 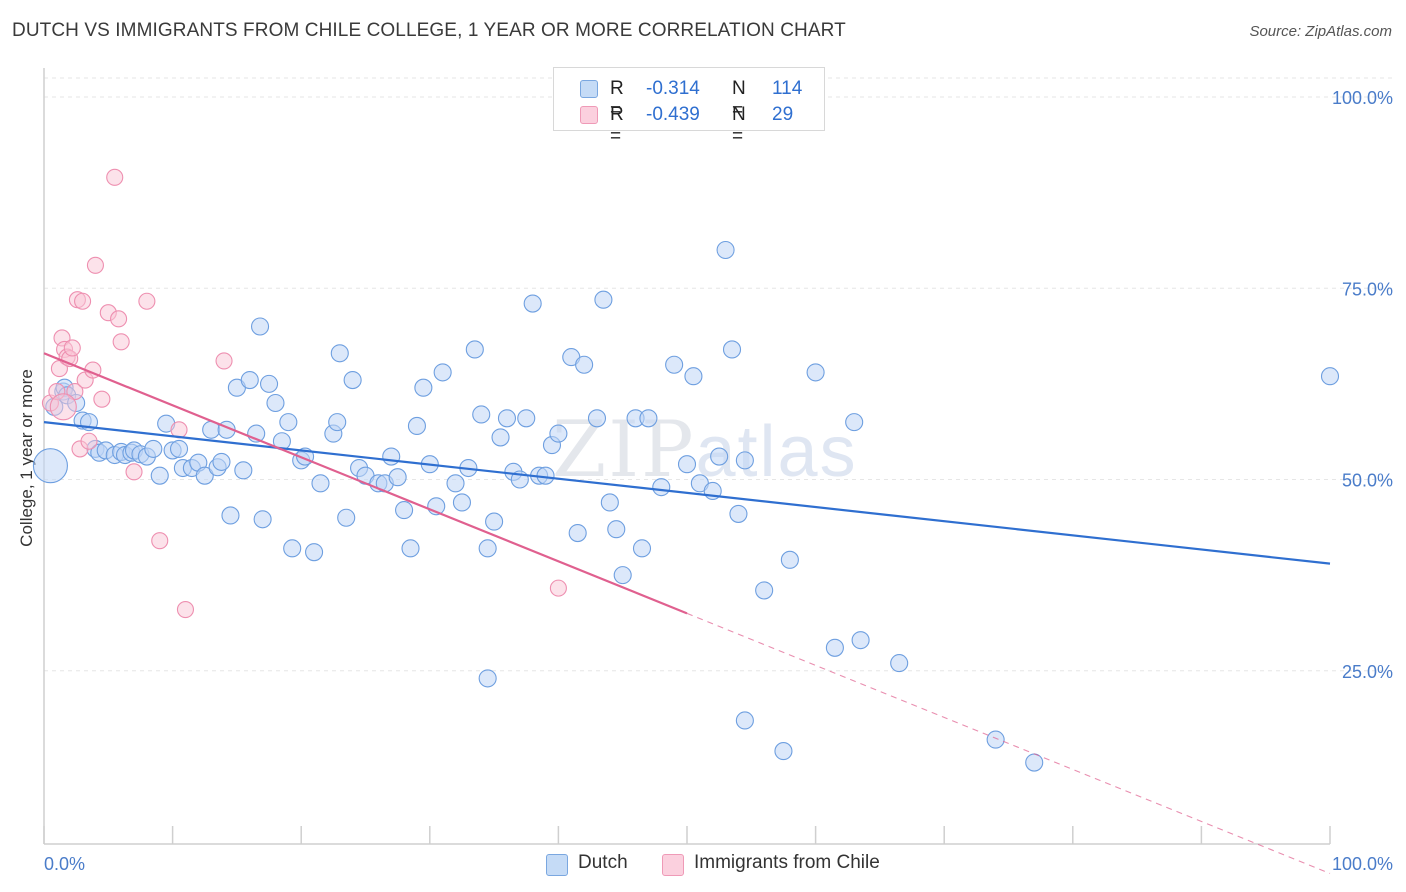 I want to click on x-tick-label-right: 100.0%, so click(x=1362, y=864).